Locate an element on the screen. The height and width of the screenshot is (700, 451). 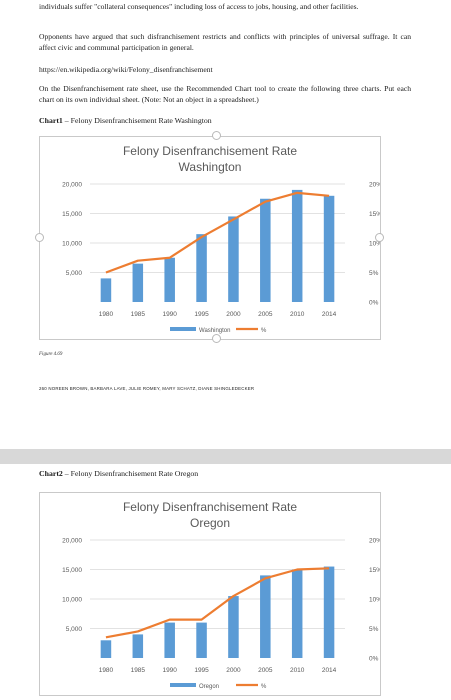
chart1-resize-handle-left is located at coordinates (39, 237).